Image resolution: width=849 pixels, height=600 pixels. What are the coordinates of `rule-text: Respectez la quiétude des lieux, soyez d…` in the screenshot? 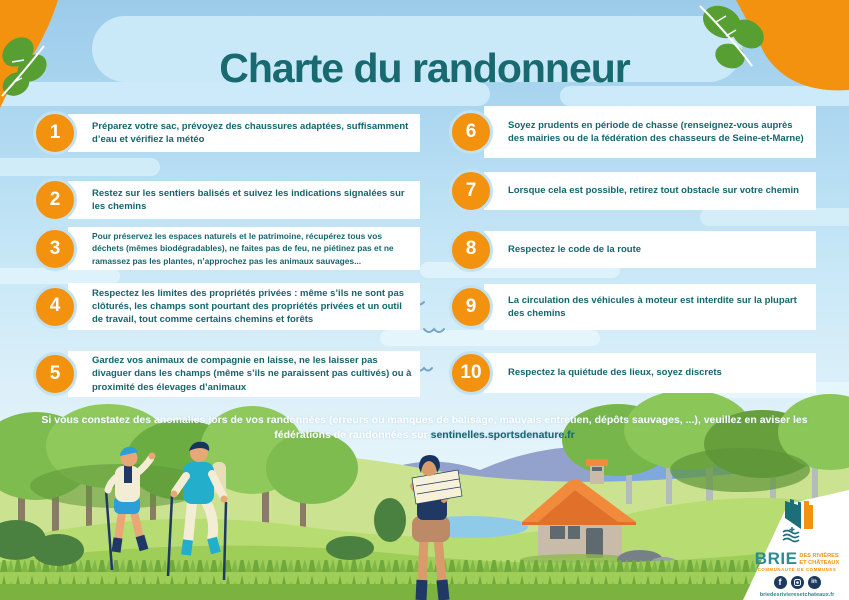 It's located at (615, 373).